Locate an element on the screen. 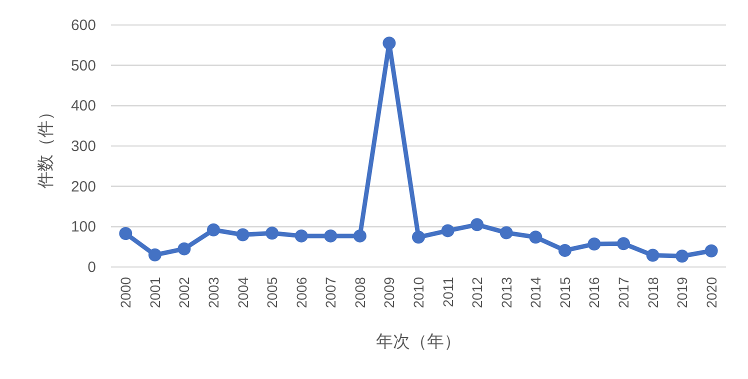 This screenshot has width=748, height=379. y-tick-label: 400 is located at coordinates (83, 106).